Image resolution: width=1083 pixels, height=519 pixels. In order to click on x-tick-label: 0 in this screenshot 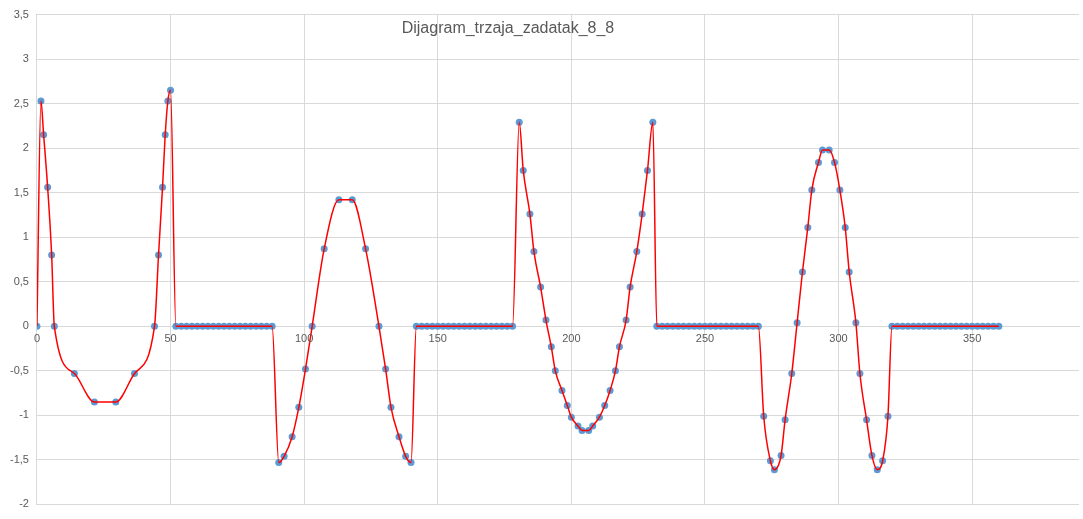, I will do `click(37, 338)`.